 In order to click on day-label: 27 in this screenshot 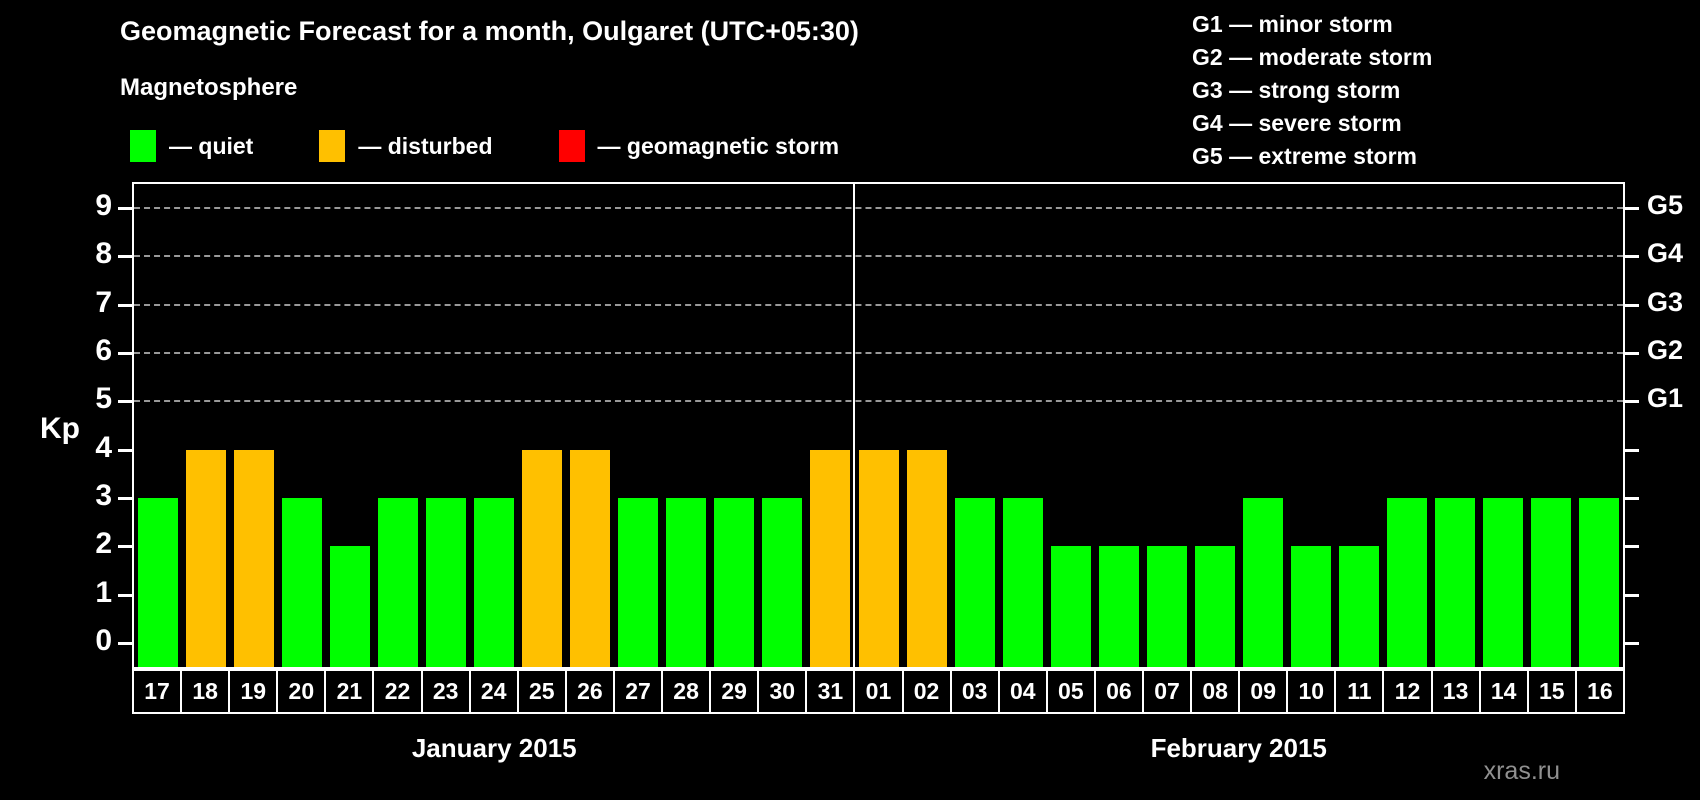, I will do `click(639, 691)`.